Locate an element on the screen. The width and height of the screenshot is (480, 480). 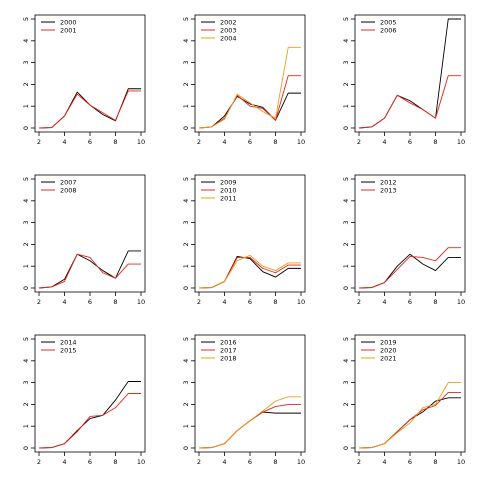
series-line-2013 is located at coordinates (409, 268).